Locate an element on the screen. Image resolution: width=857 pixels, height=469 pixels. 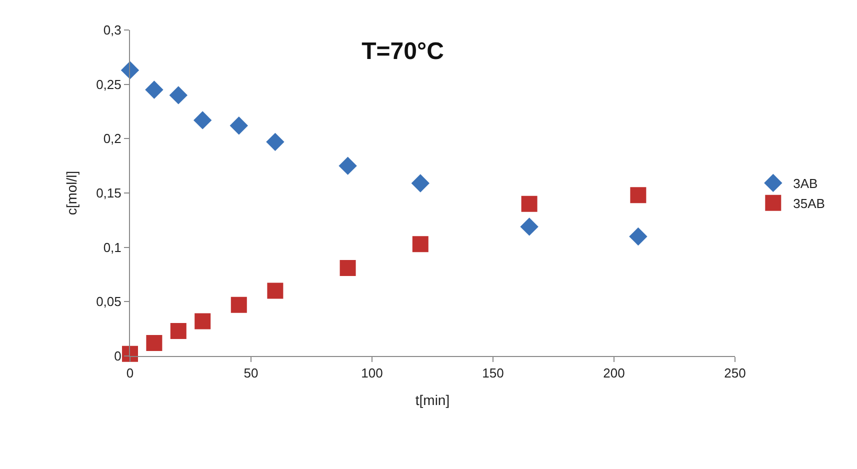
legend-label: 35AB is located at coordinates (809, 203).